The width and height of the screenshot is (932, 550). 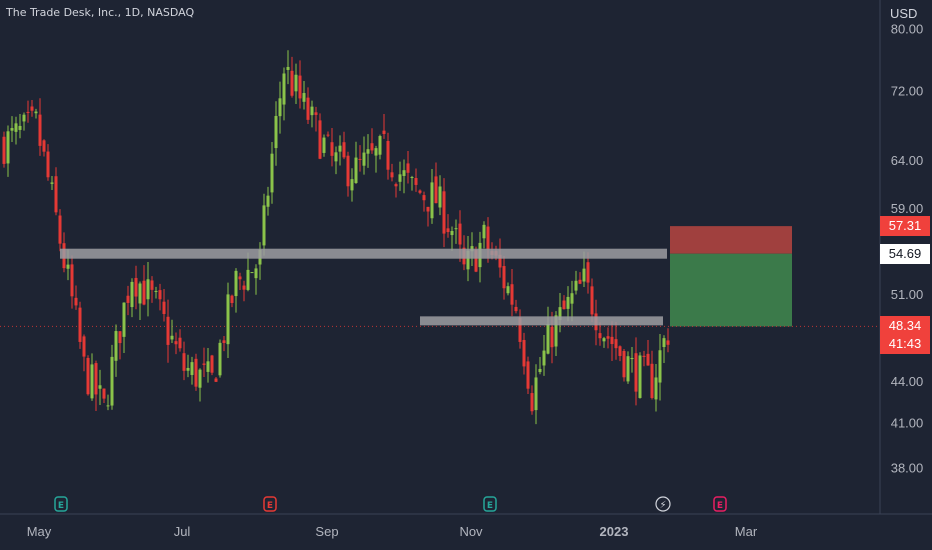 What do you see at coordinates (731, 290) in the screenshot?
I see `stop-zone` at bounding box center [731, 290].